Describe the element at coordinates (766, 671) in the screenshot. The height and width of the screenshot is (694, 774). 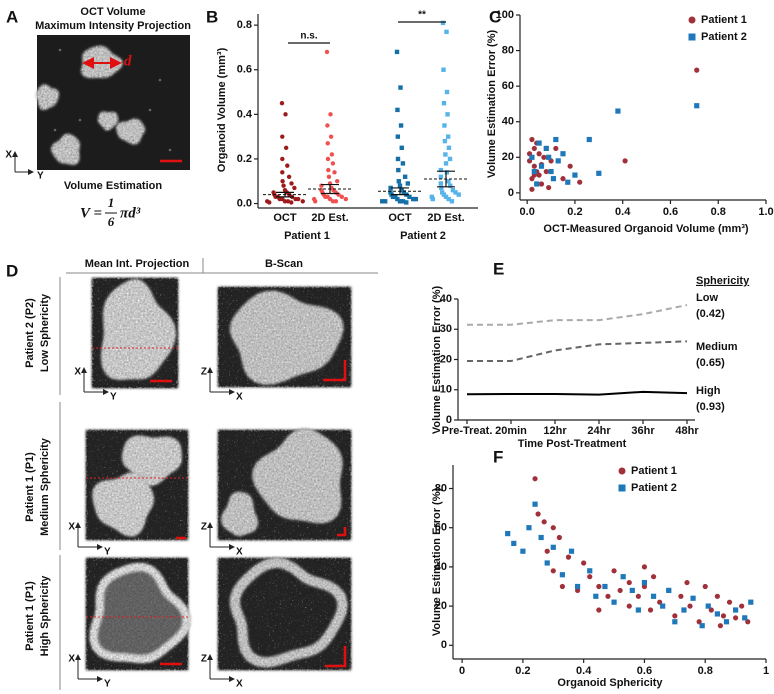
I see `x-tick-label: 1` at that location.